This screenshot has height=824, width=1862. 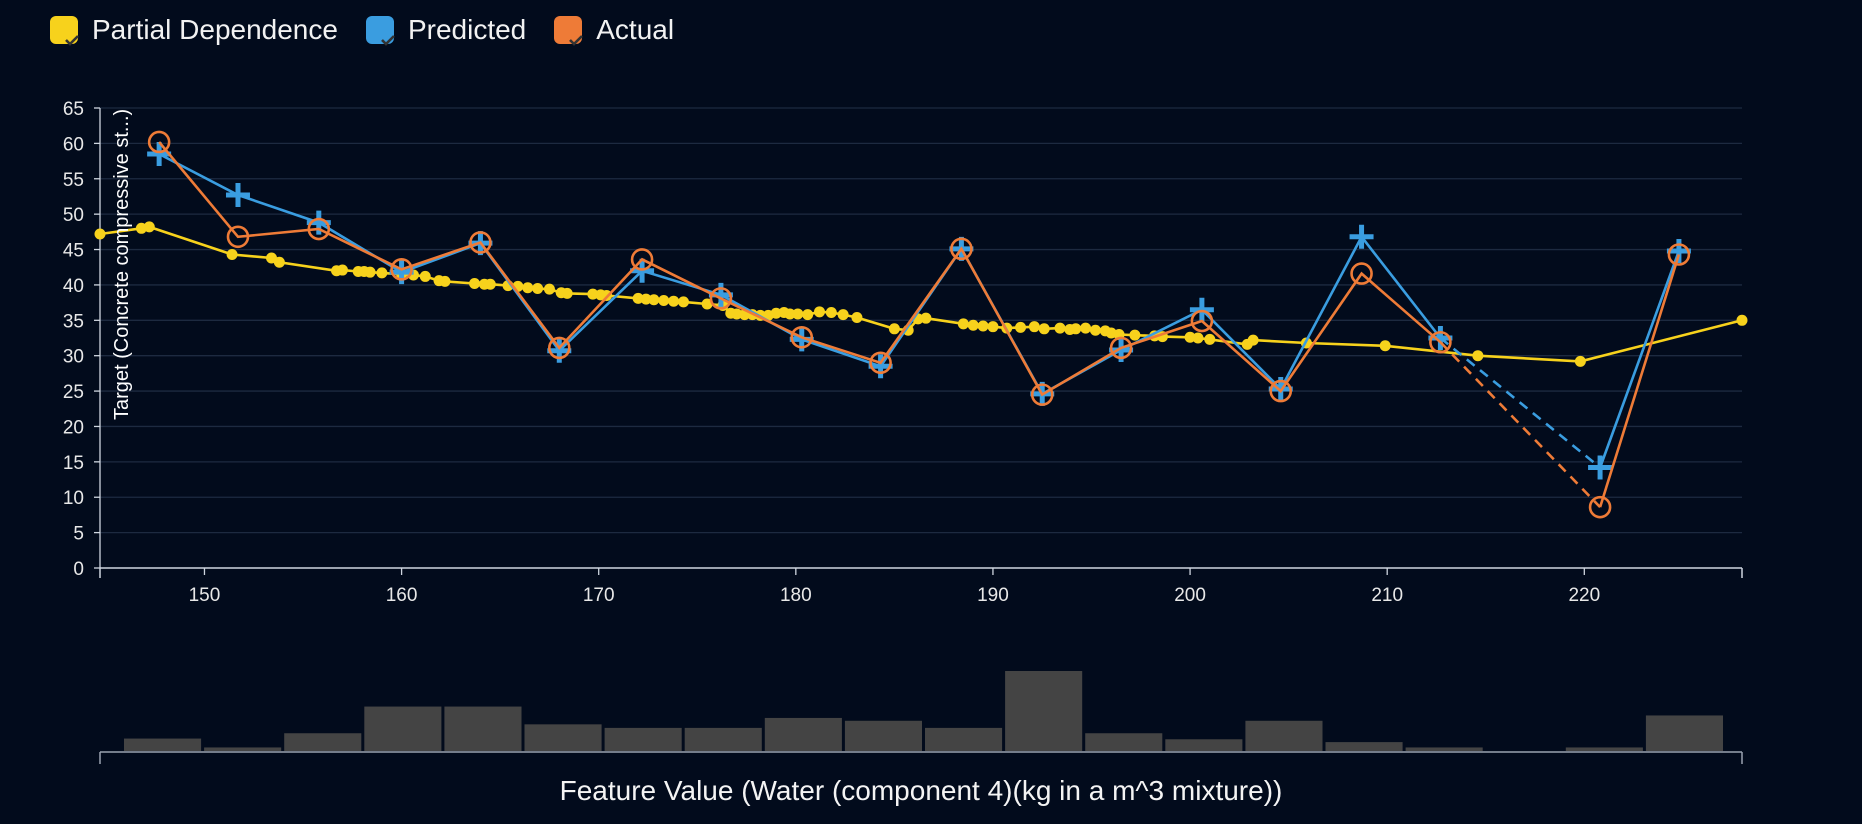 What do you see at coordinates (599, 595) in the screenshot?
I see `x-tick-label: 170` at bounding box center [599, 595].